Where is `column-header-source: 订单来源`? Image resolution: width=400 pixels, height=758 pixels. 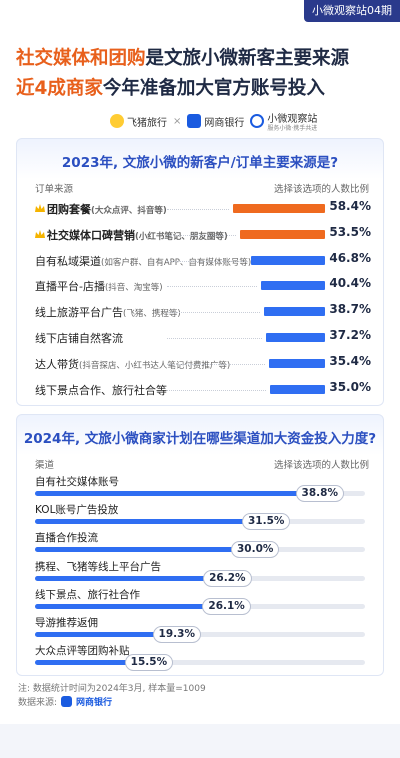
column-header-source: 订单来源 is located at coordinates (54, 189).